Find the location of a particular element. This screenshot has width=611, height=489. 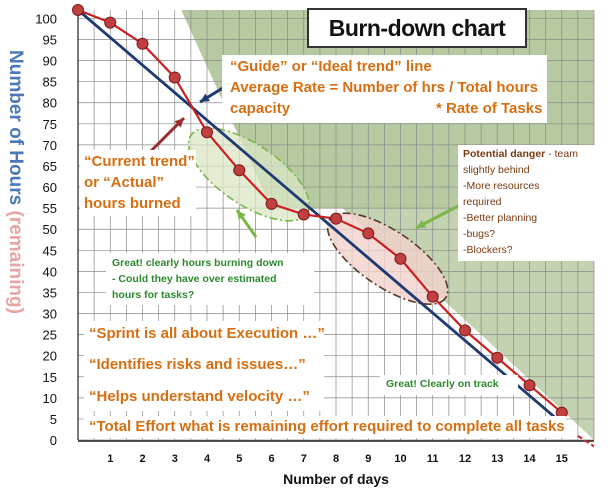

trend-extension is located at coordinates (586, 441).